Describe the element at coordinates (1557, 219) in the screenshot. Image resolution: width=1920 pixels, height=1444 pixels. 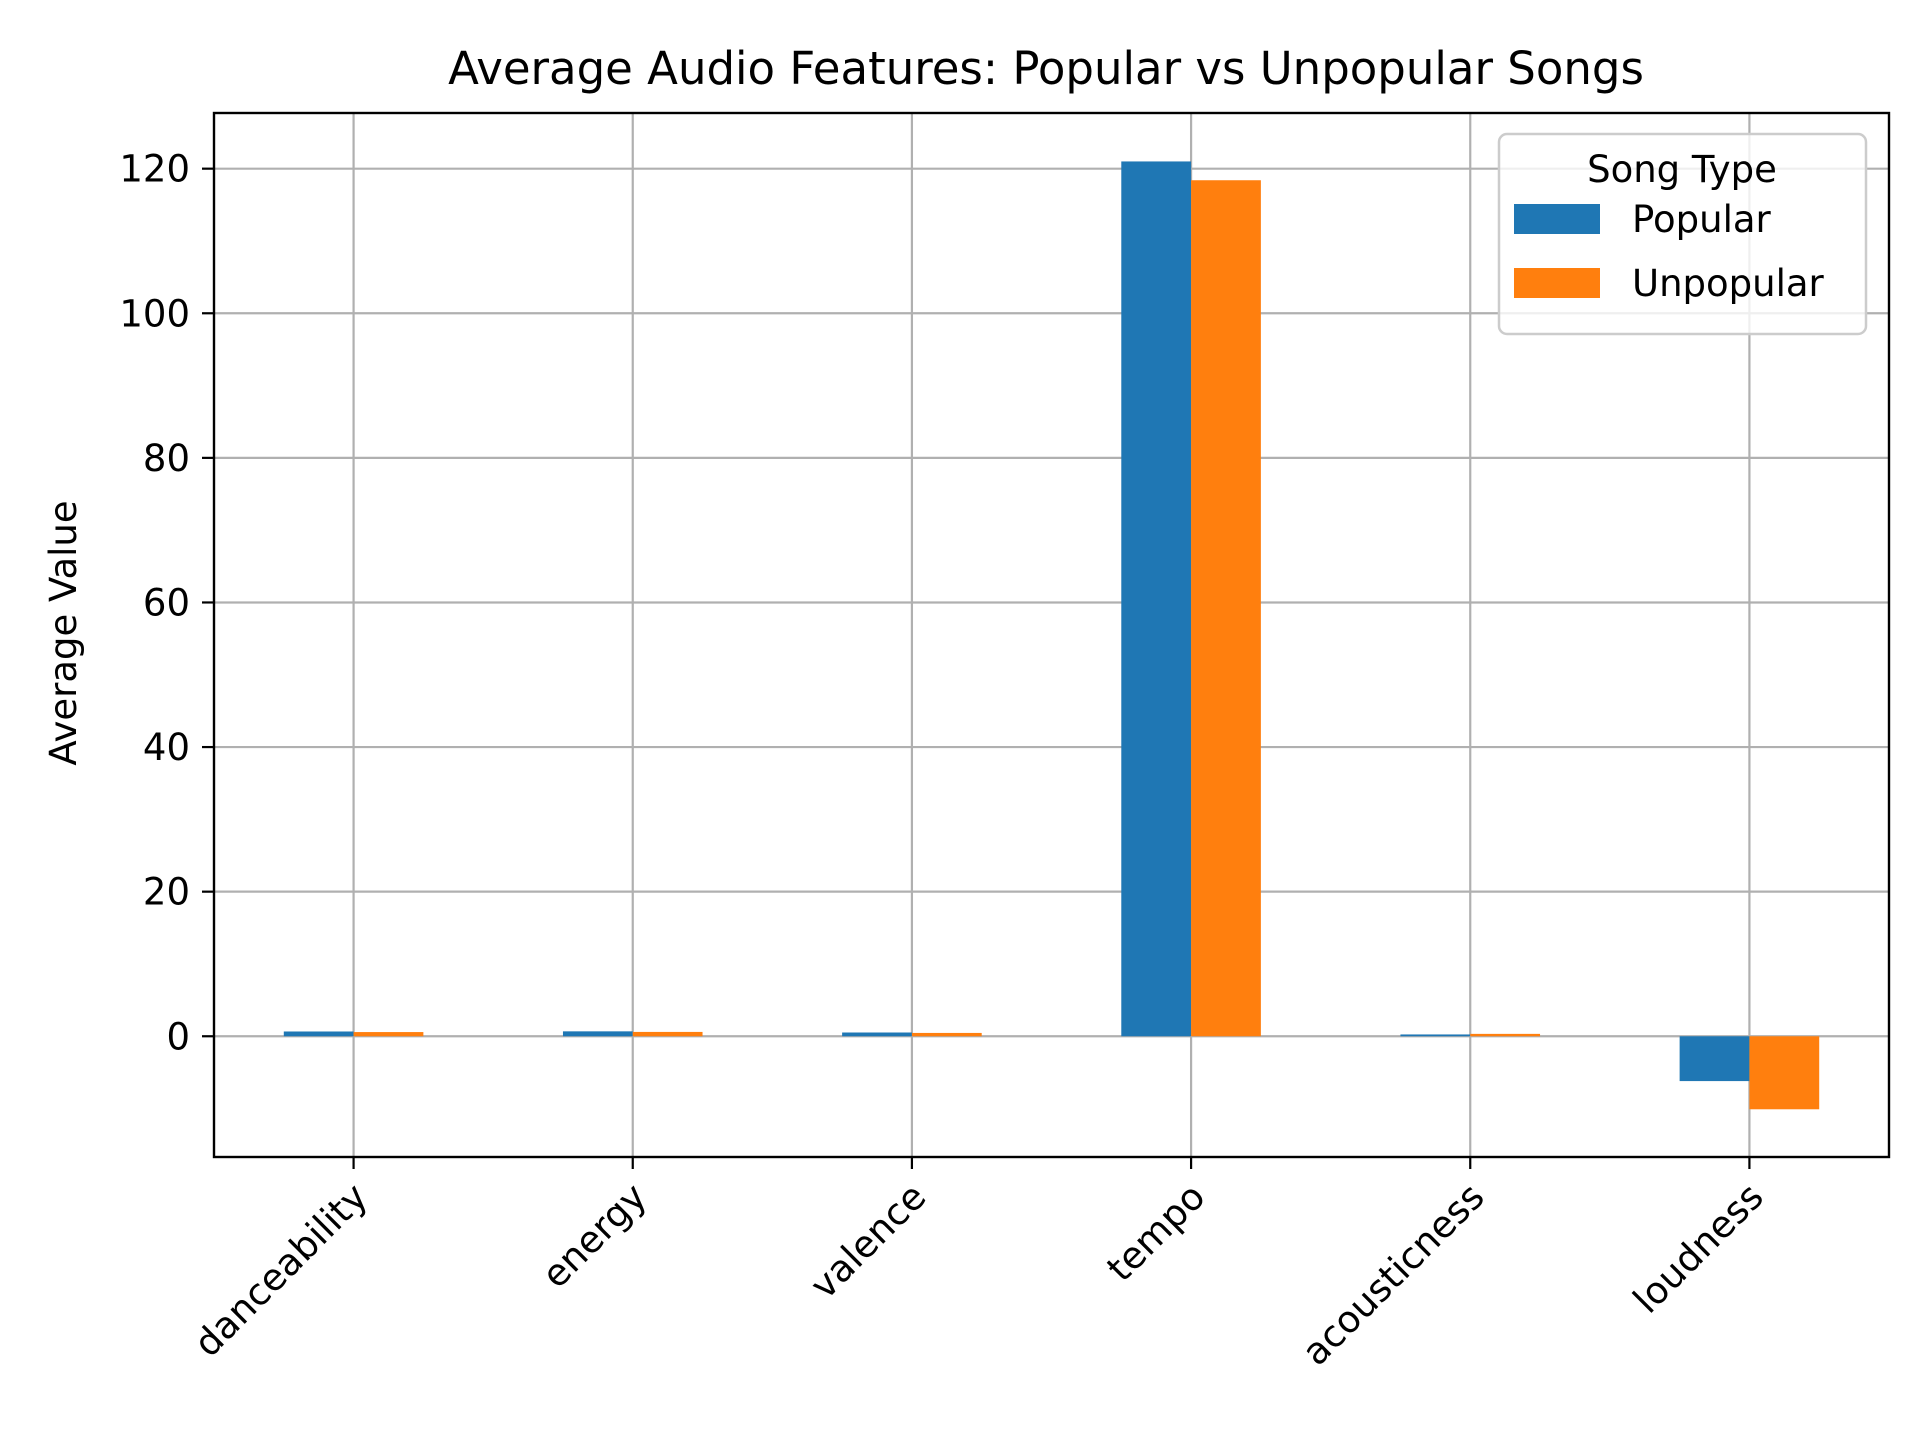
I see `legend-swatch-popular` at that location.